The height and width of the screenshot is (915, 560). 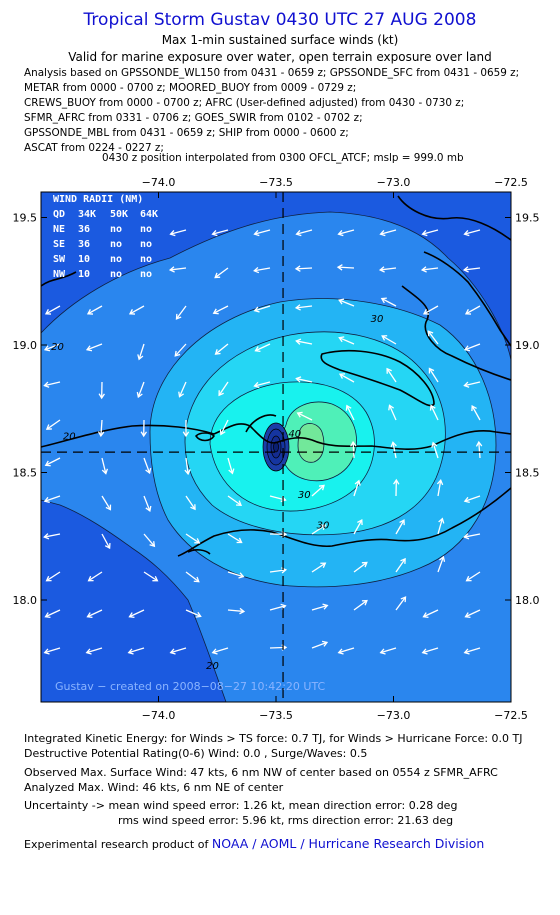 What do you see at coordinates (87, 214) in the screenshot?
I see `wind-radii-header: 34K` at bounding box center [87, 214].